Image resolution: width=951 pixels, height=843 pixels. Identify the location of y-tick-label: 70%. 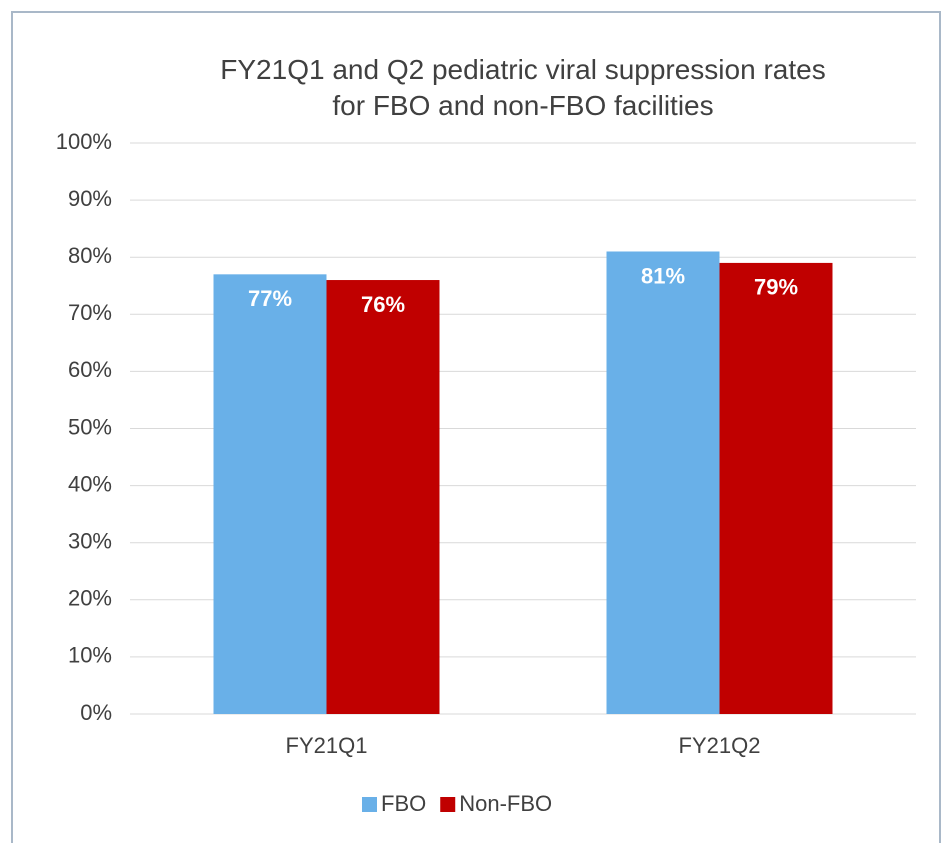
(90, 312).